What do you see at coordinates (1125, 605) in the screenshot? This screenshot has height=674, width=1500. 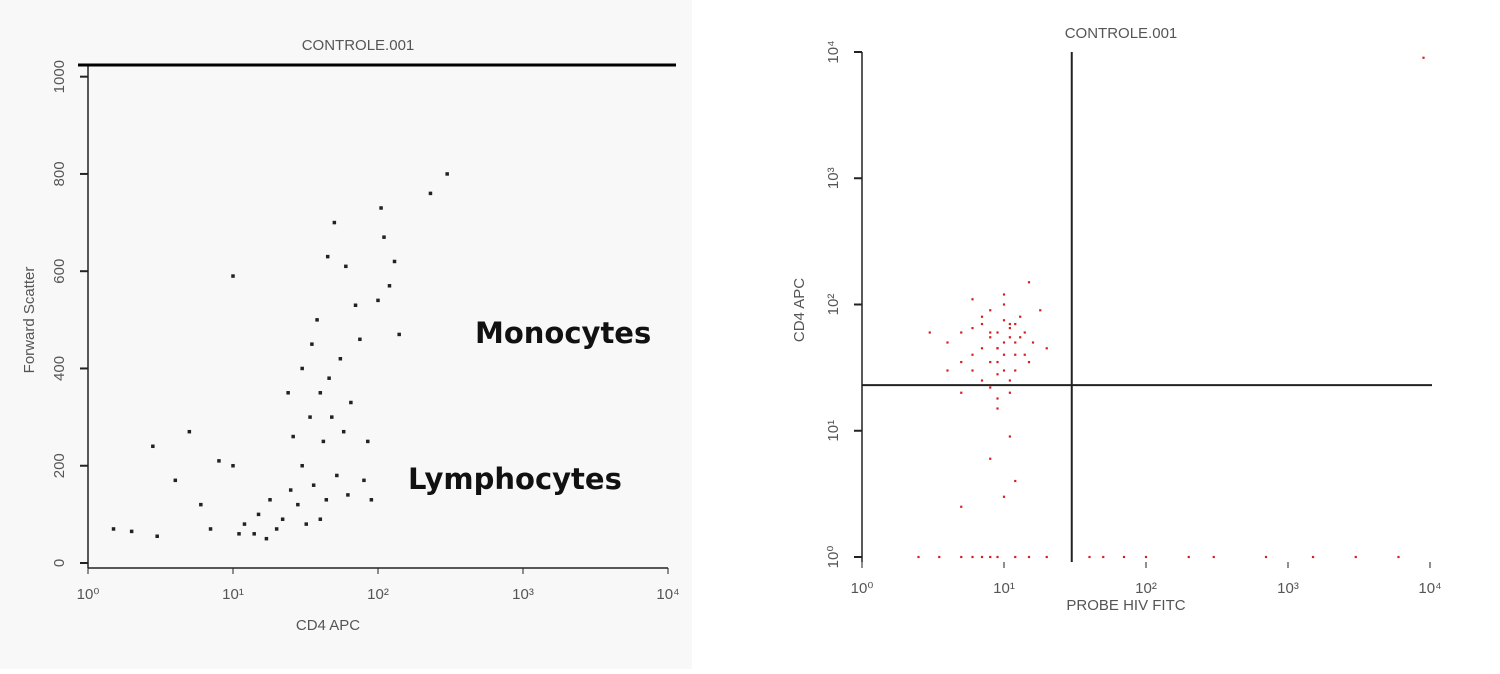 I see `x-axis-label: PROBE HIV FITC` at bounding box center [1125, 605].